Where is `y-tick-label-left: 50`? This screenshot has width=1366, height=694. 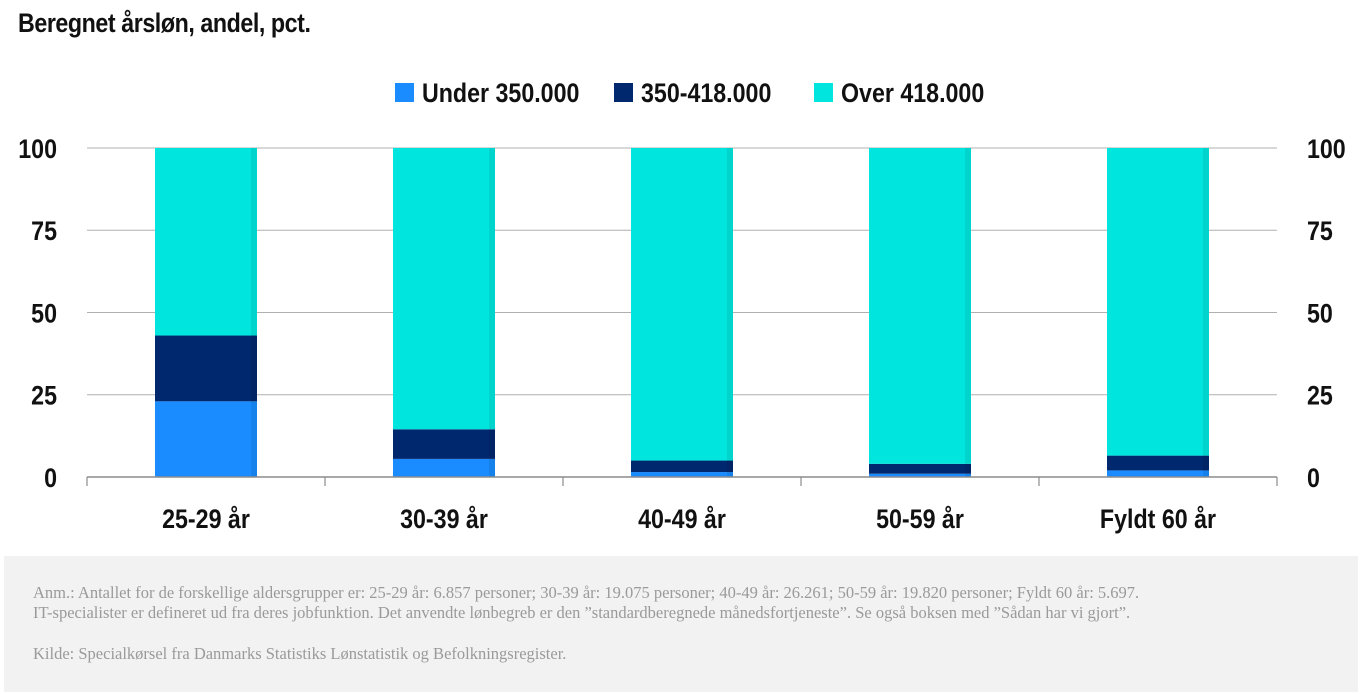
y-tick-label-left: 50 is located at coordinates (44, 314).